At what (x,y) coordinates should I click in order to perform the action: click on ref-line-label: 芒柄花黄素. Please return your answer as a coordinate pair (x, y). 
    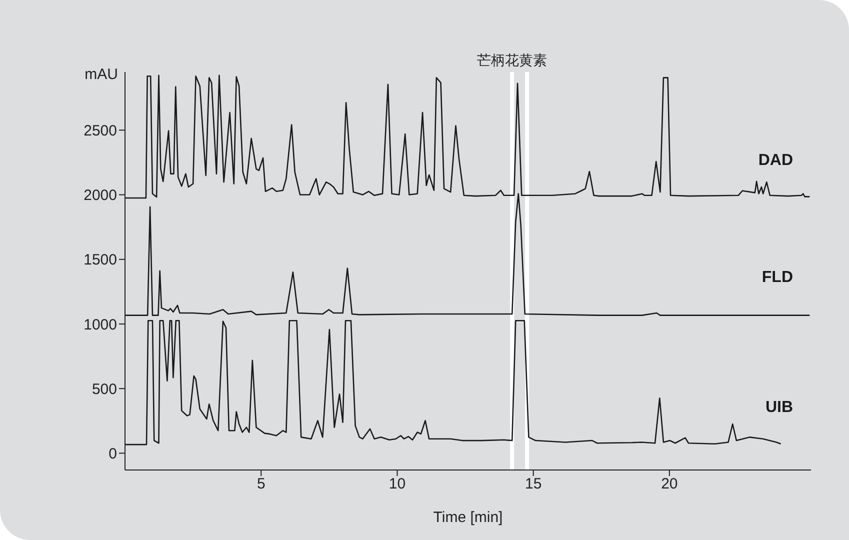
    Looking at the image, I should click on (512, 61).